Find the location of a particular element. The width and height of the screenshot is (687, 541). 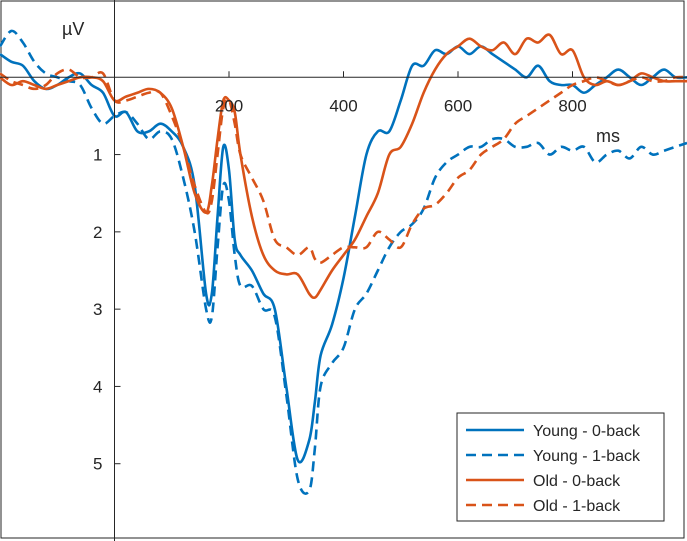

x-tick-label: 400 is located at coordinates (343, 105).